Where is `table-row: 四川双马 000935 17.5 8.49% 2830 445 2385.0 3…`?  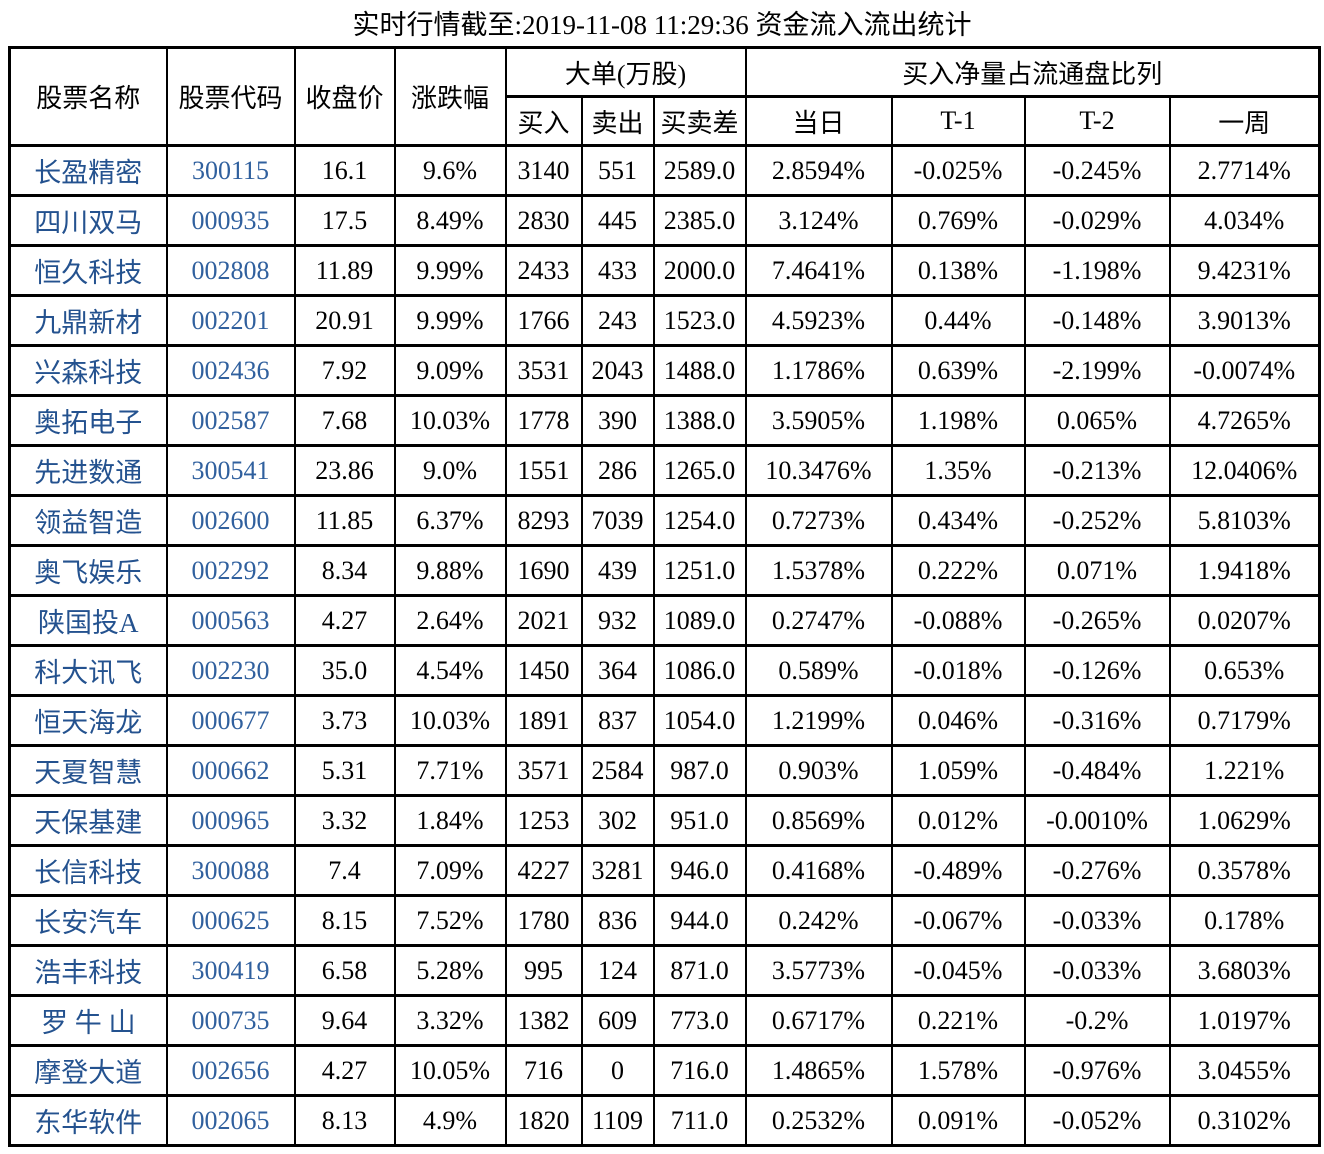
table-row: 四川双马 000935 17.5 8.49% 2830 445 2385.0 3… is located at coordinates (664, 220).